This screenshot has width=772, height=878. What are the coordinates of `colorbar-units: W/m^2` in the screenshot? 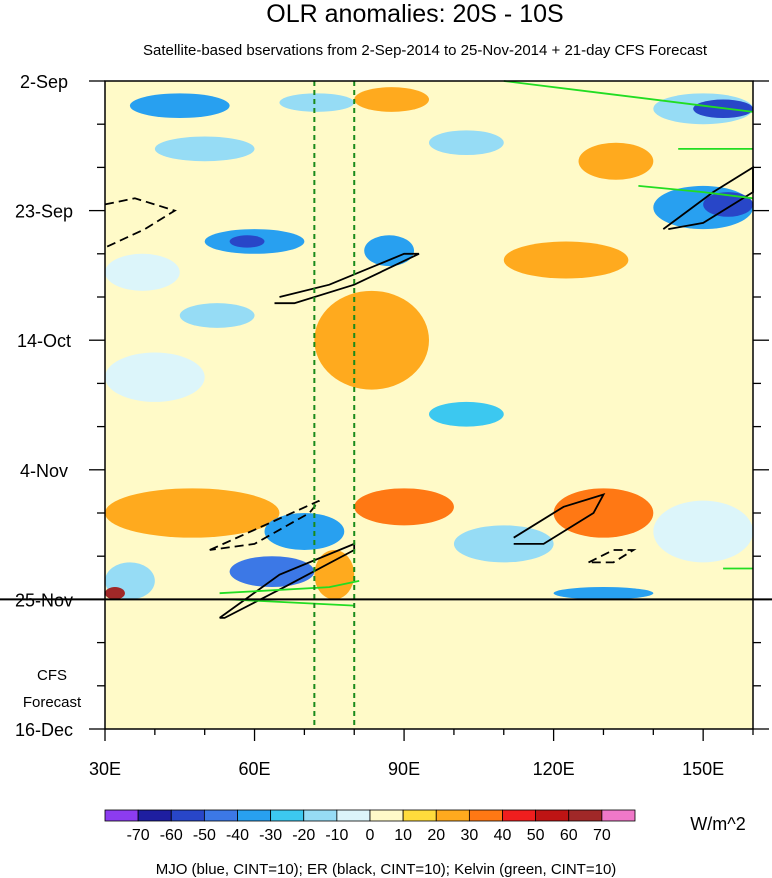 It's located at (717, 824).